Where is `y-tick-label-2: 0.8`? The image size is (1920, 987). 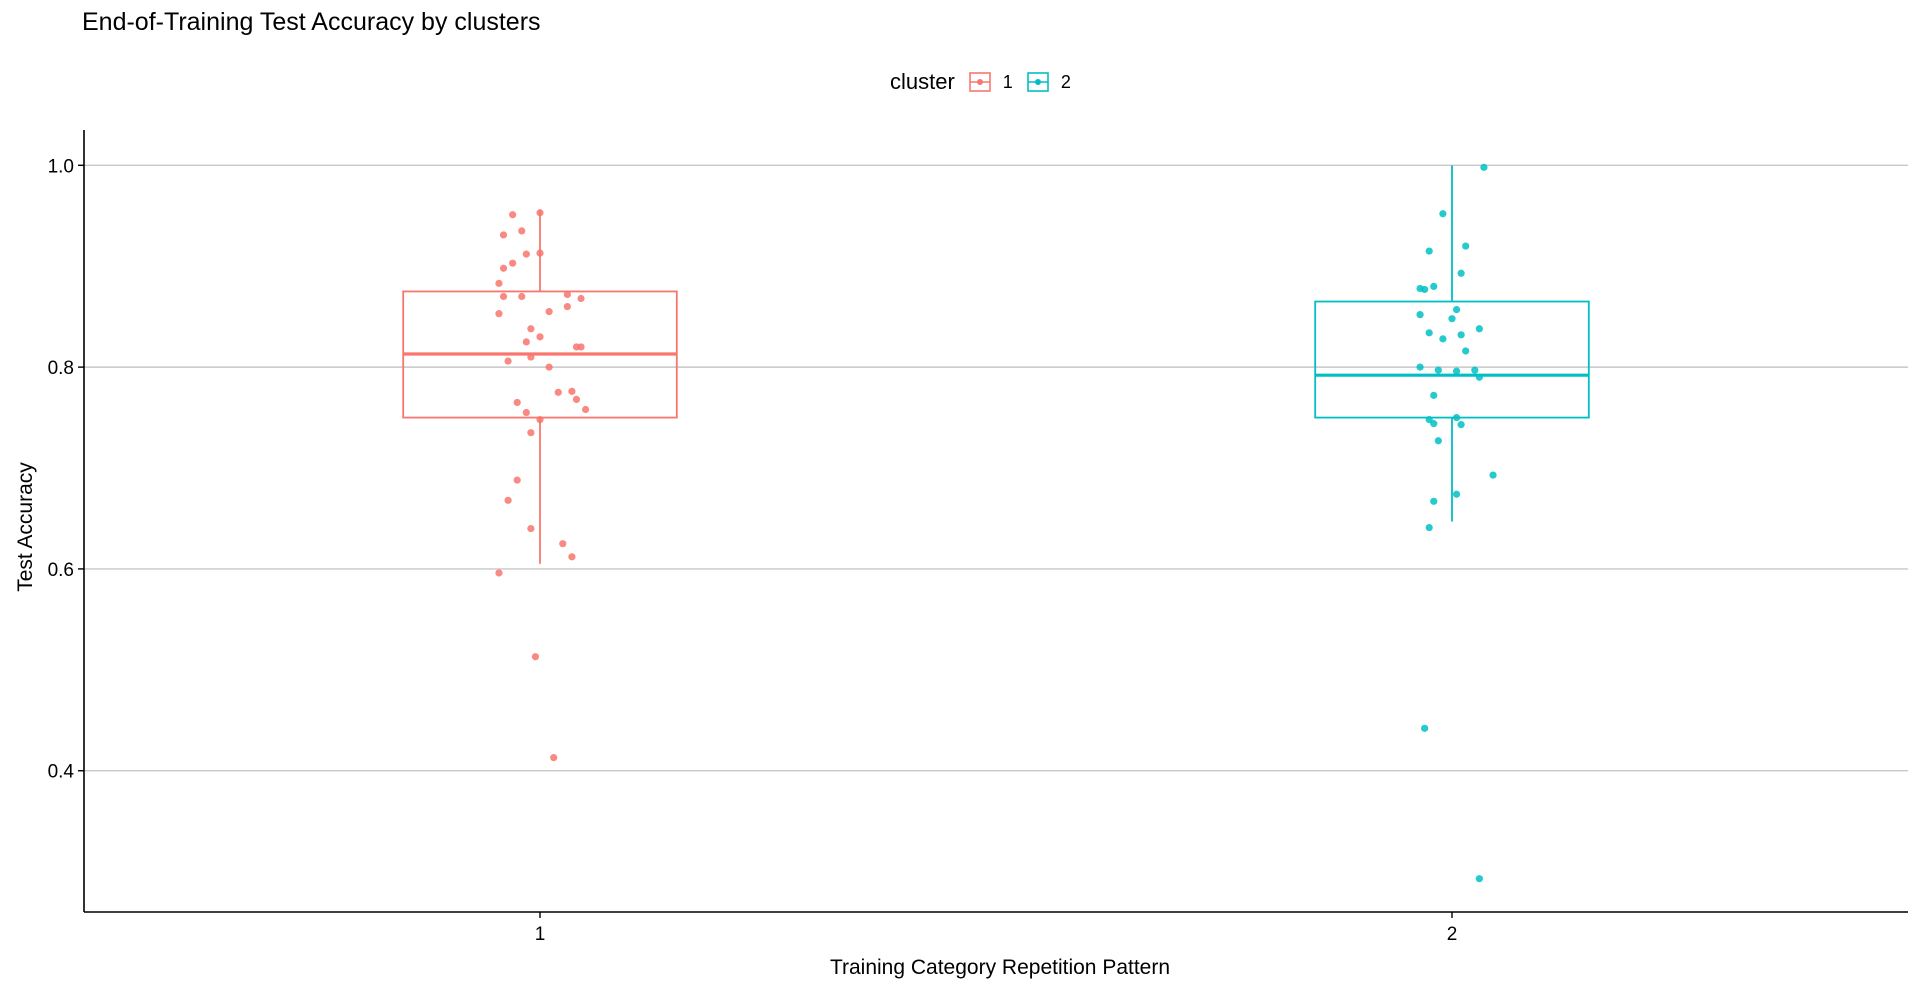 y-tick-label-2: 0.8 is located at coordinates (61, 368).